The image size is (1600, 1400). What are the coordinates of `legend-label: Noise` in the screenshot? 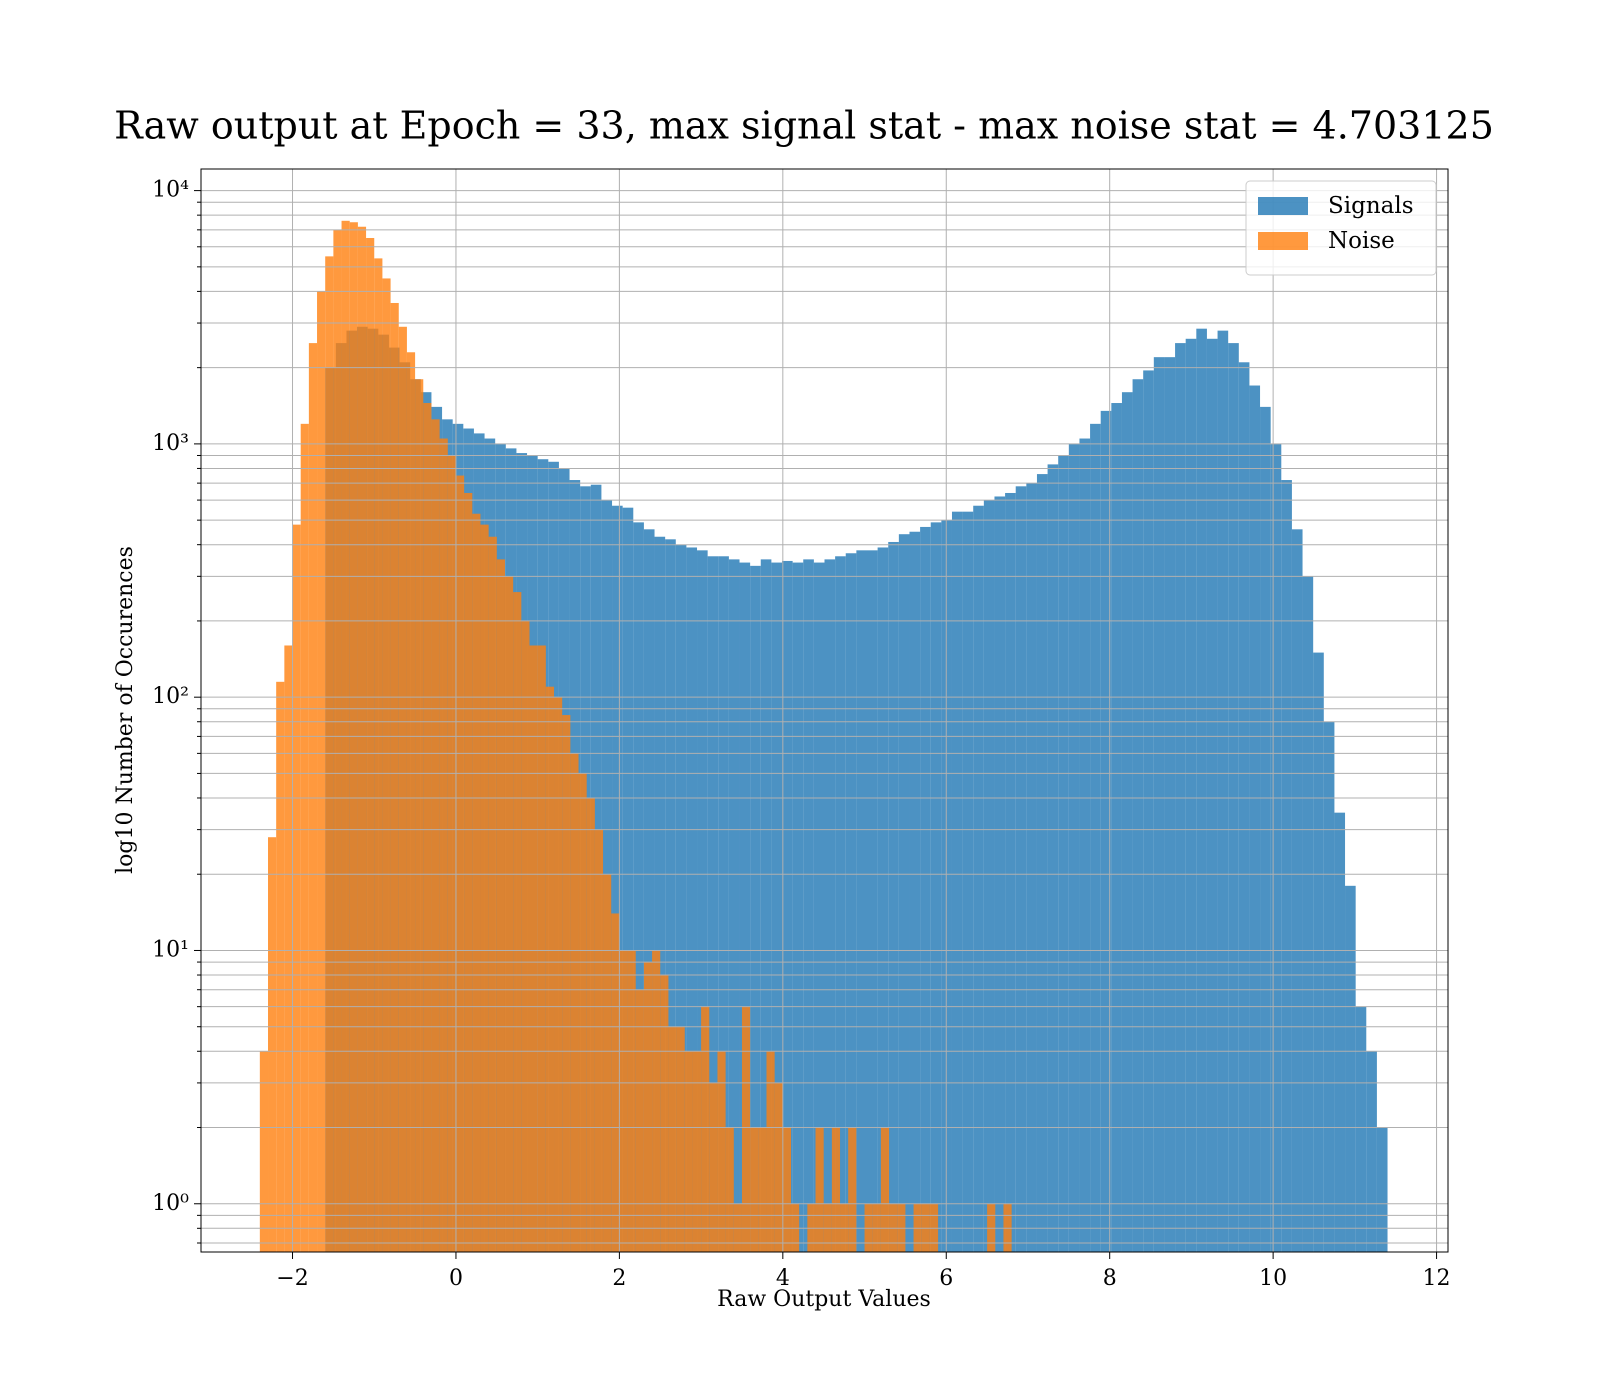 It's located at (1361, 241).